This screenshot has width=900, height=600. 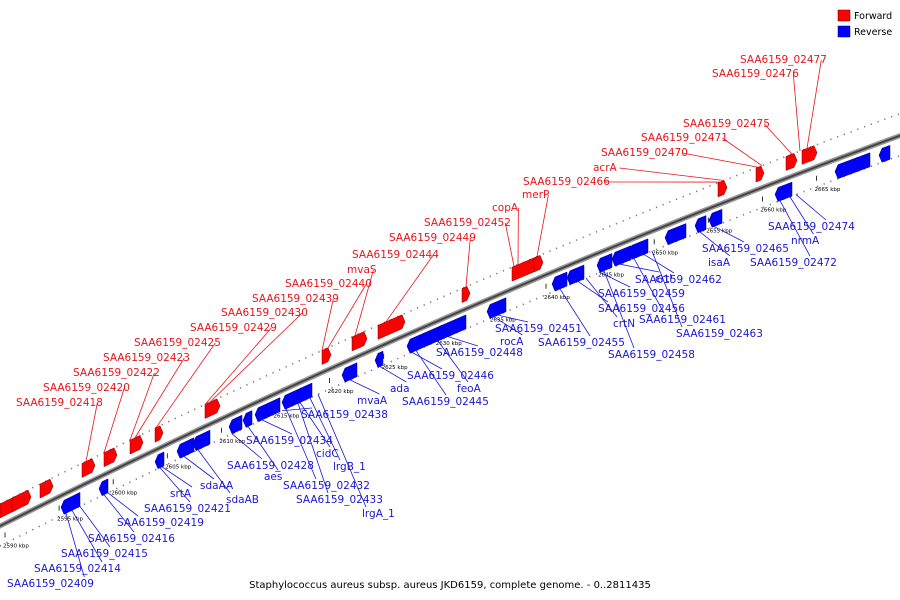 I want to click on scale-label: 2635 kbp, so click(x=503, y=321).